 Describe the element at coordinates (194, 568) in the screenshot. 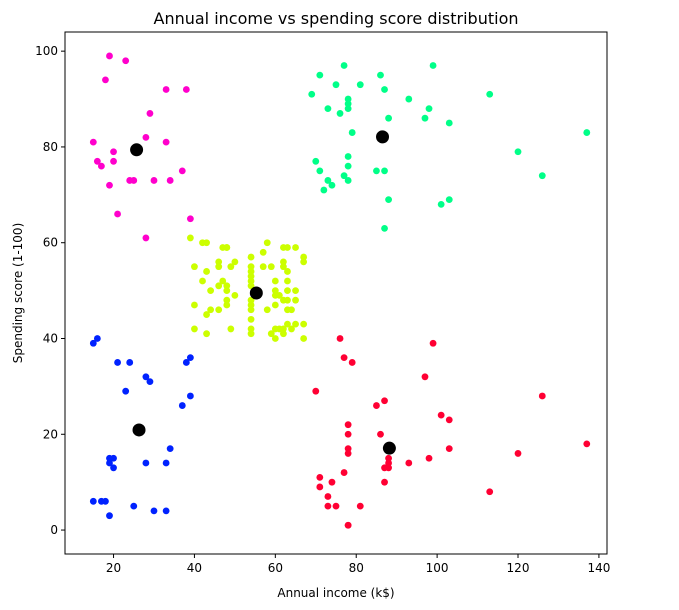

I see `x-tick-label: 40` at that location.